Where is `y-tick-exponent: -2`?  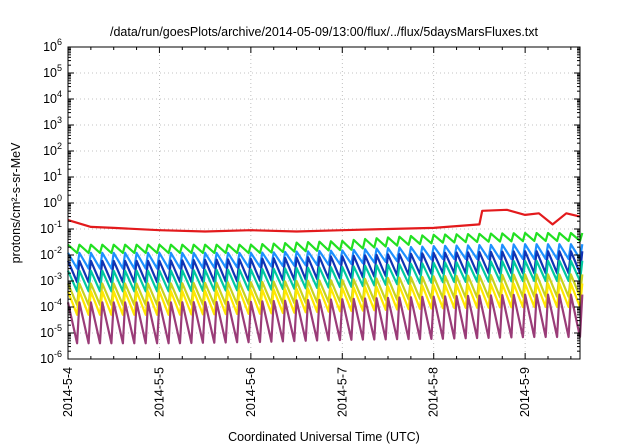 y-tick-exponent: -2 is located at coordinates (58, 250).